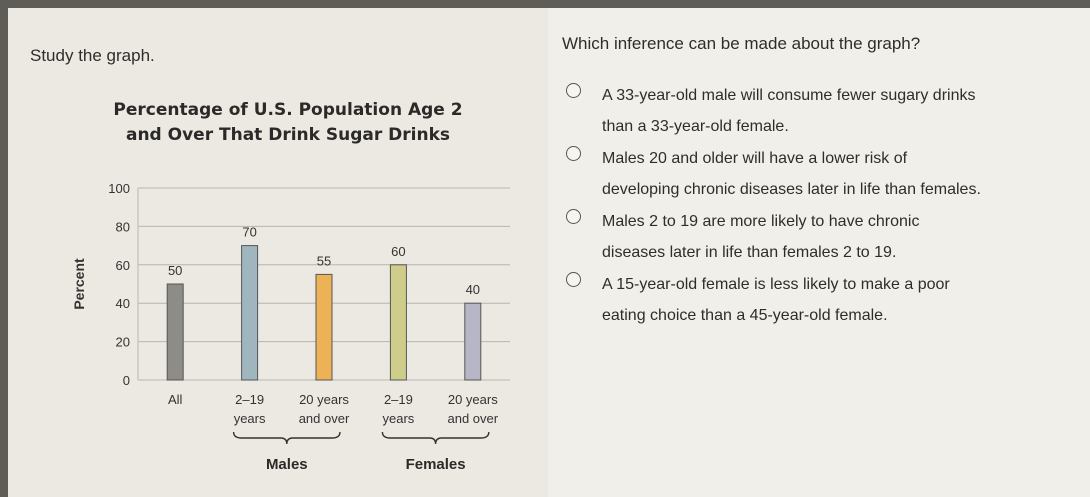 The image size is (1090, 497). Describe the element at coordinates (324, 260) in the screenshot. I see `data-label: 55` at that location.